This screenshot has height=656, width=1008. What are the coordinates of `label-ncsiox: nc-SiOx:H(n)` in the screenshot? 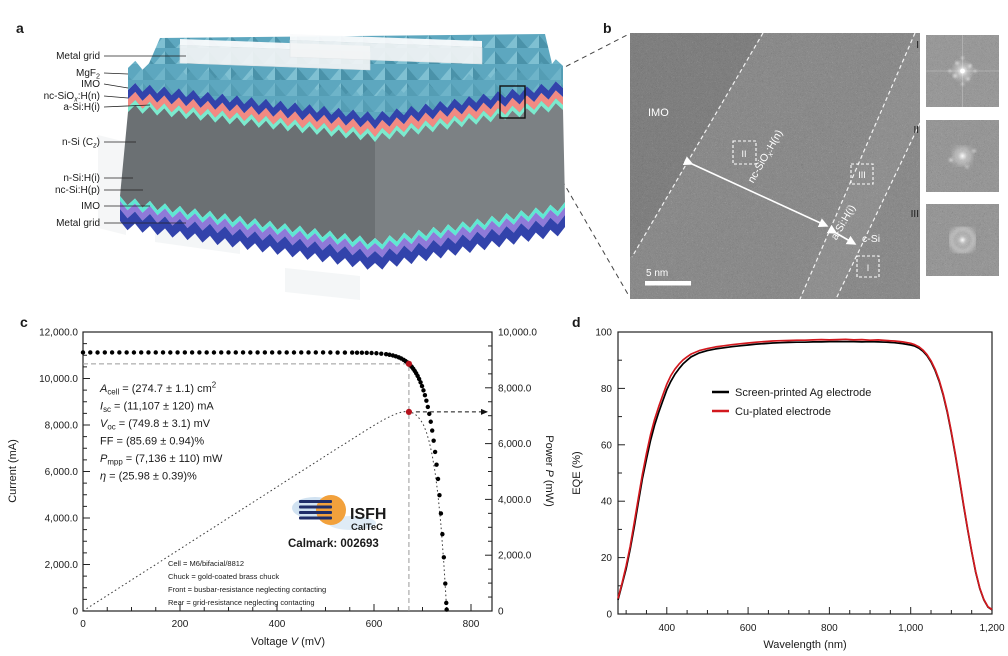 It's located at (72, 97).